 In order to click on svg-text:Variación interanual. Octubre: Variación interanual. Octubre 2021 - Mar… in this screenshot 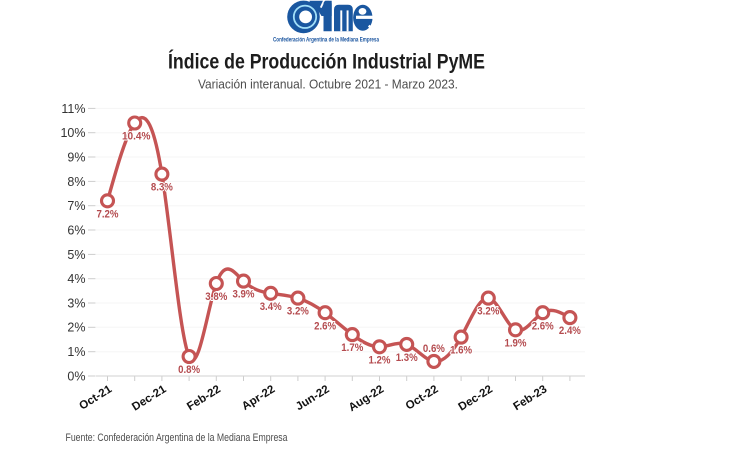, I will do `click(328, 85)`.